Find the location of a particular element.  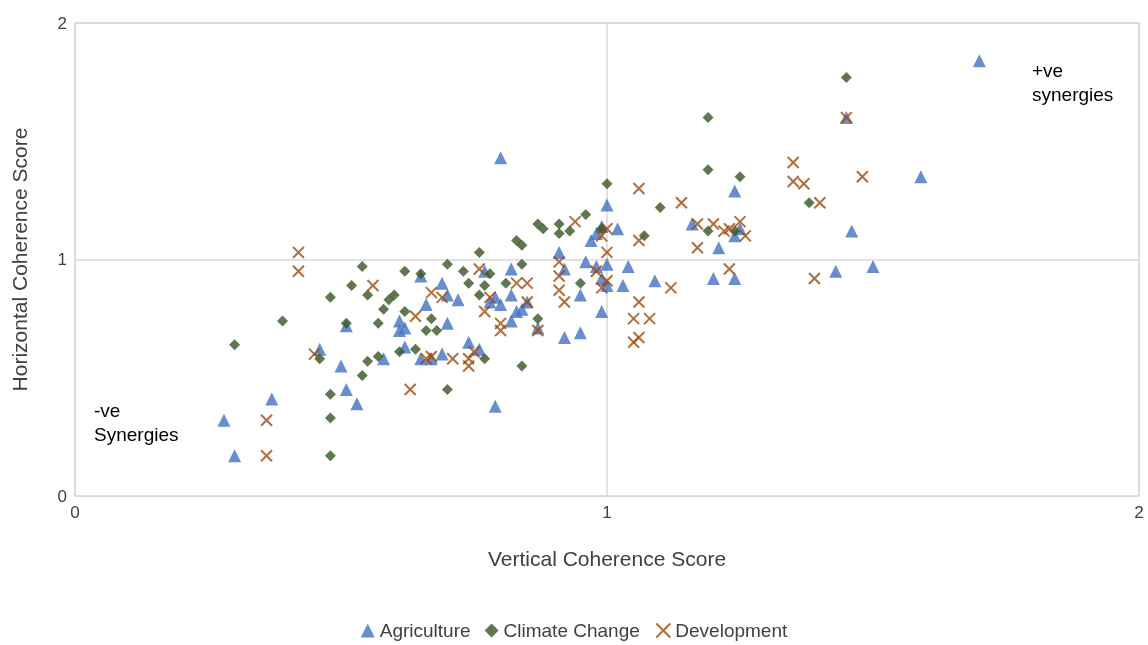

x-tick-label: 0 is located at coordinates (75, 512).